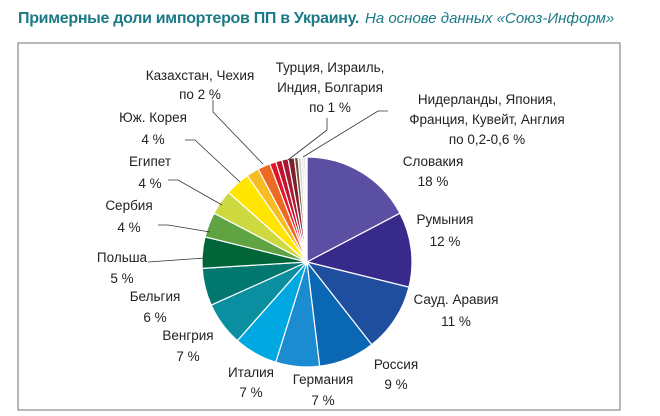 The height and width of the screenshot is (416, 660). What do you see at coordinates (433, 161) in the screenshot?
I see `label-slovakia-1: Словакия` at bounding box center [433, 161].